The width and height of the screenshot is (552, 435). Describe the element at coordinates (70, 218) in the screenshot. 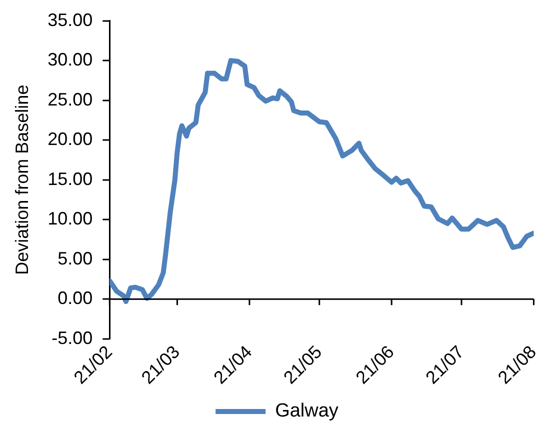

I see `y-tick-label: 10.00` at that location.